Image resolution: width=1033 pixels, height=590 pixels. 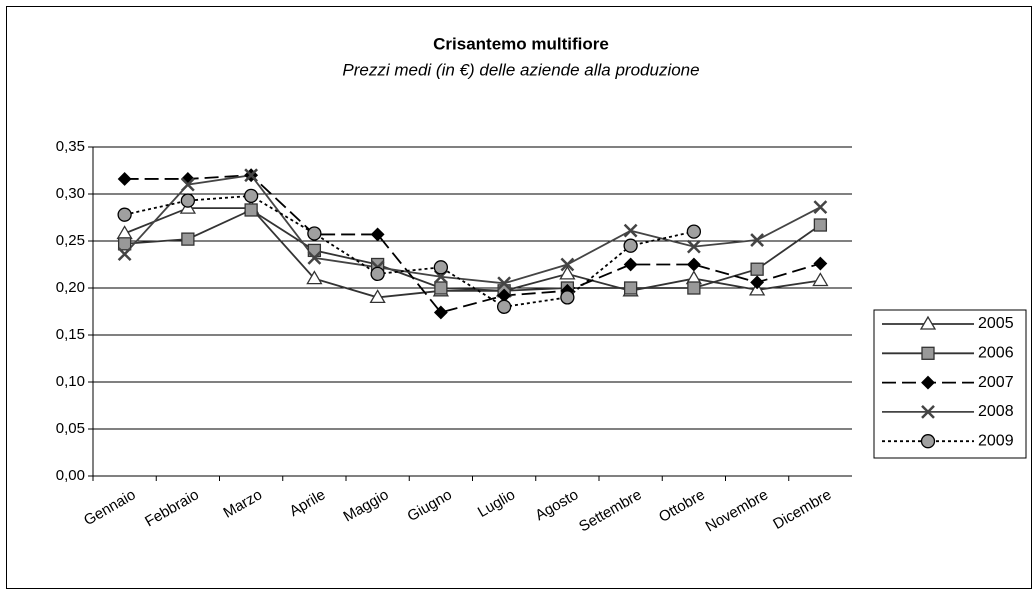 What do you see at coordinates (950, 384) in the screenshot?
I see `legend-box` at bounding box center [950, 384].